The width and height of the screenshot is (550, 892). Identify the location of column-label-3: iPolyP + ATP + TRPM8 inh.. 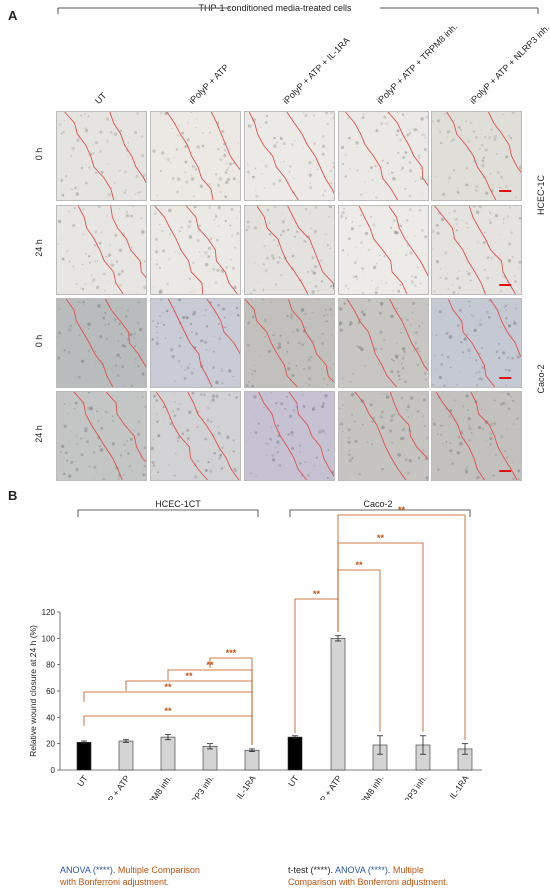
(417, 63).